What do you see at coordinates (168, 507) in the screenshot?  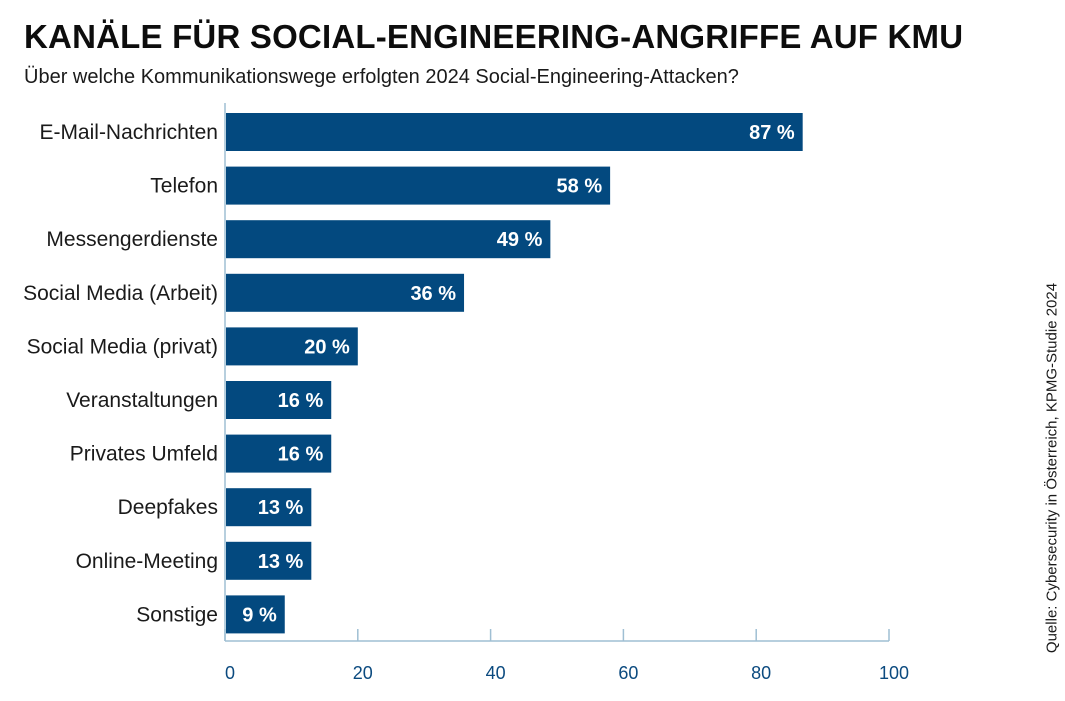 I see `category-label: Deepfakes` at bounding box center [168, 507].